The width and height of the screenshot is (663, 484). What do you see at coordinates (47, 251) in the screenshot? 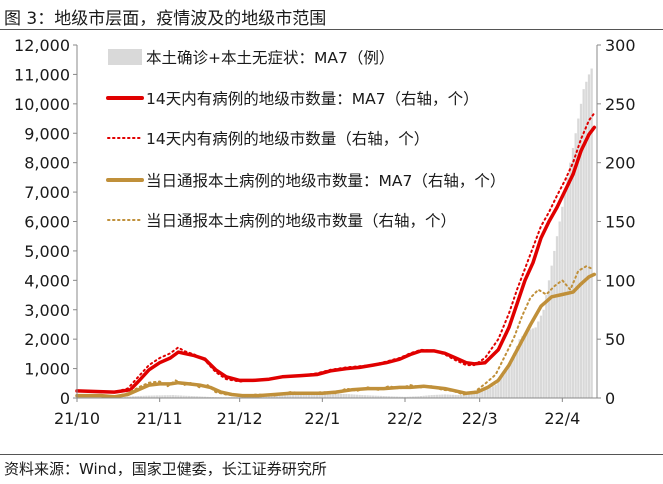
I see `left-tick-label: 5,000` at bounding box center [47, 251].